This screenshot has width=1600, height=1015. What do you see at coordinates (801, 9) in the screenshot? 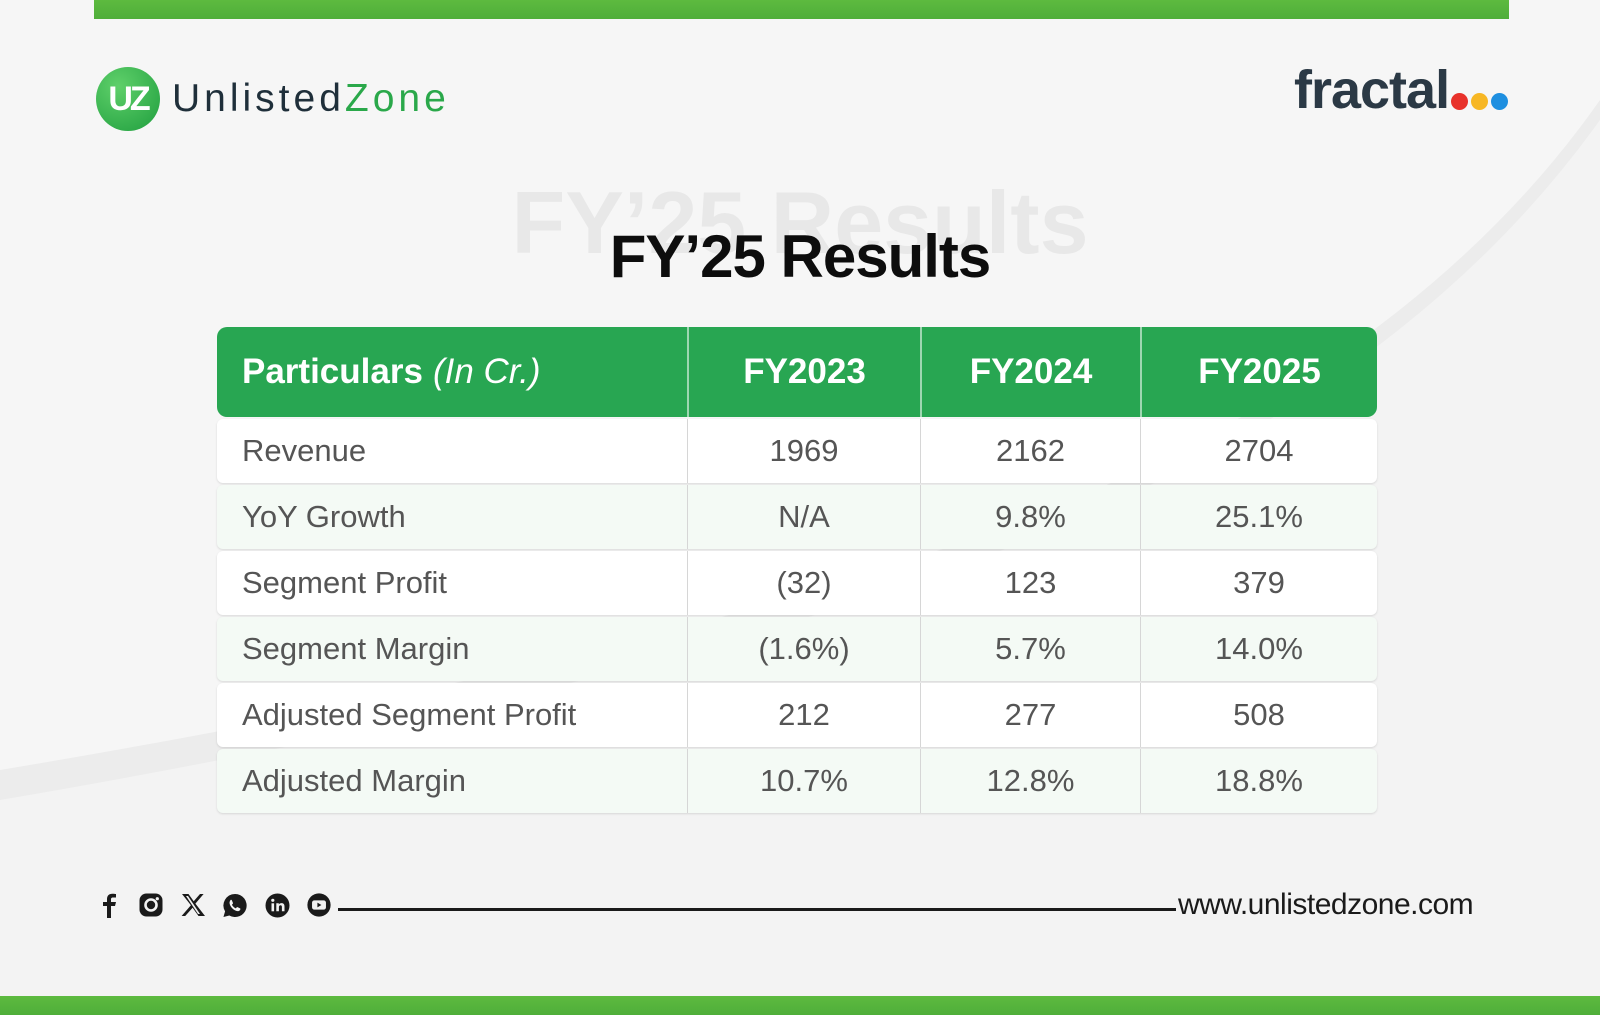
I see `top-accent-bar` at bounding box center [801, 9].